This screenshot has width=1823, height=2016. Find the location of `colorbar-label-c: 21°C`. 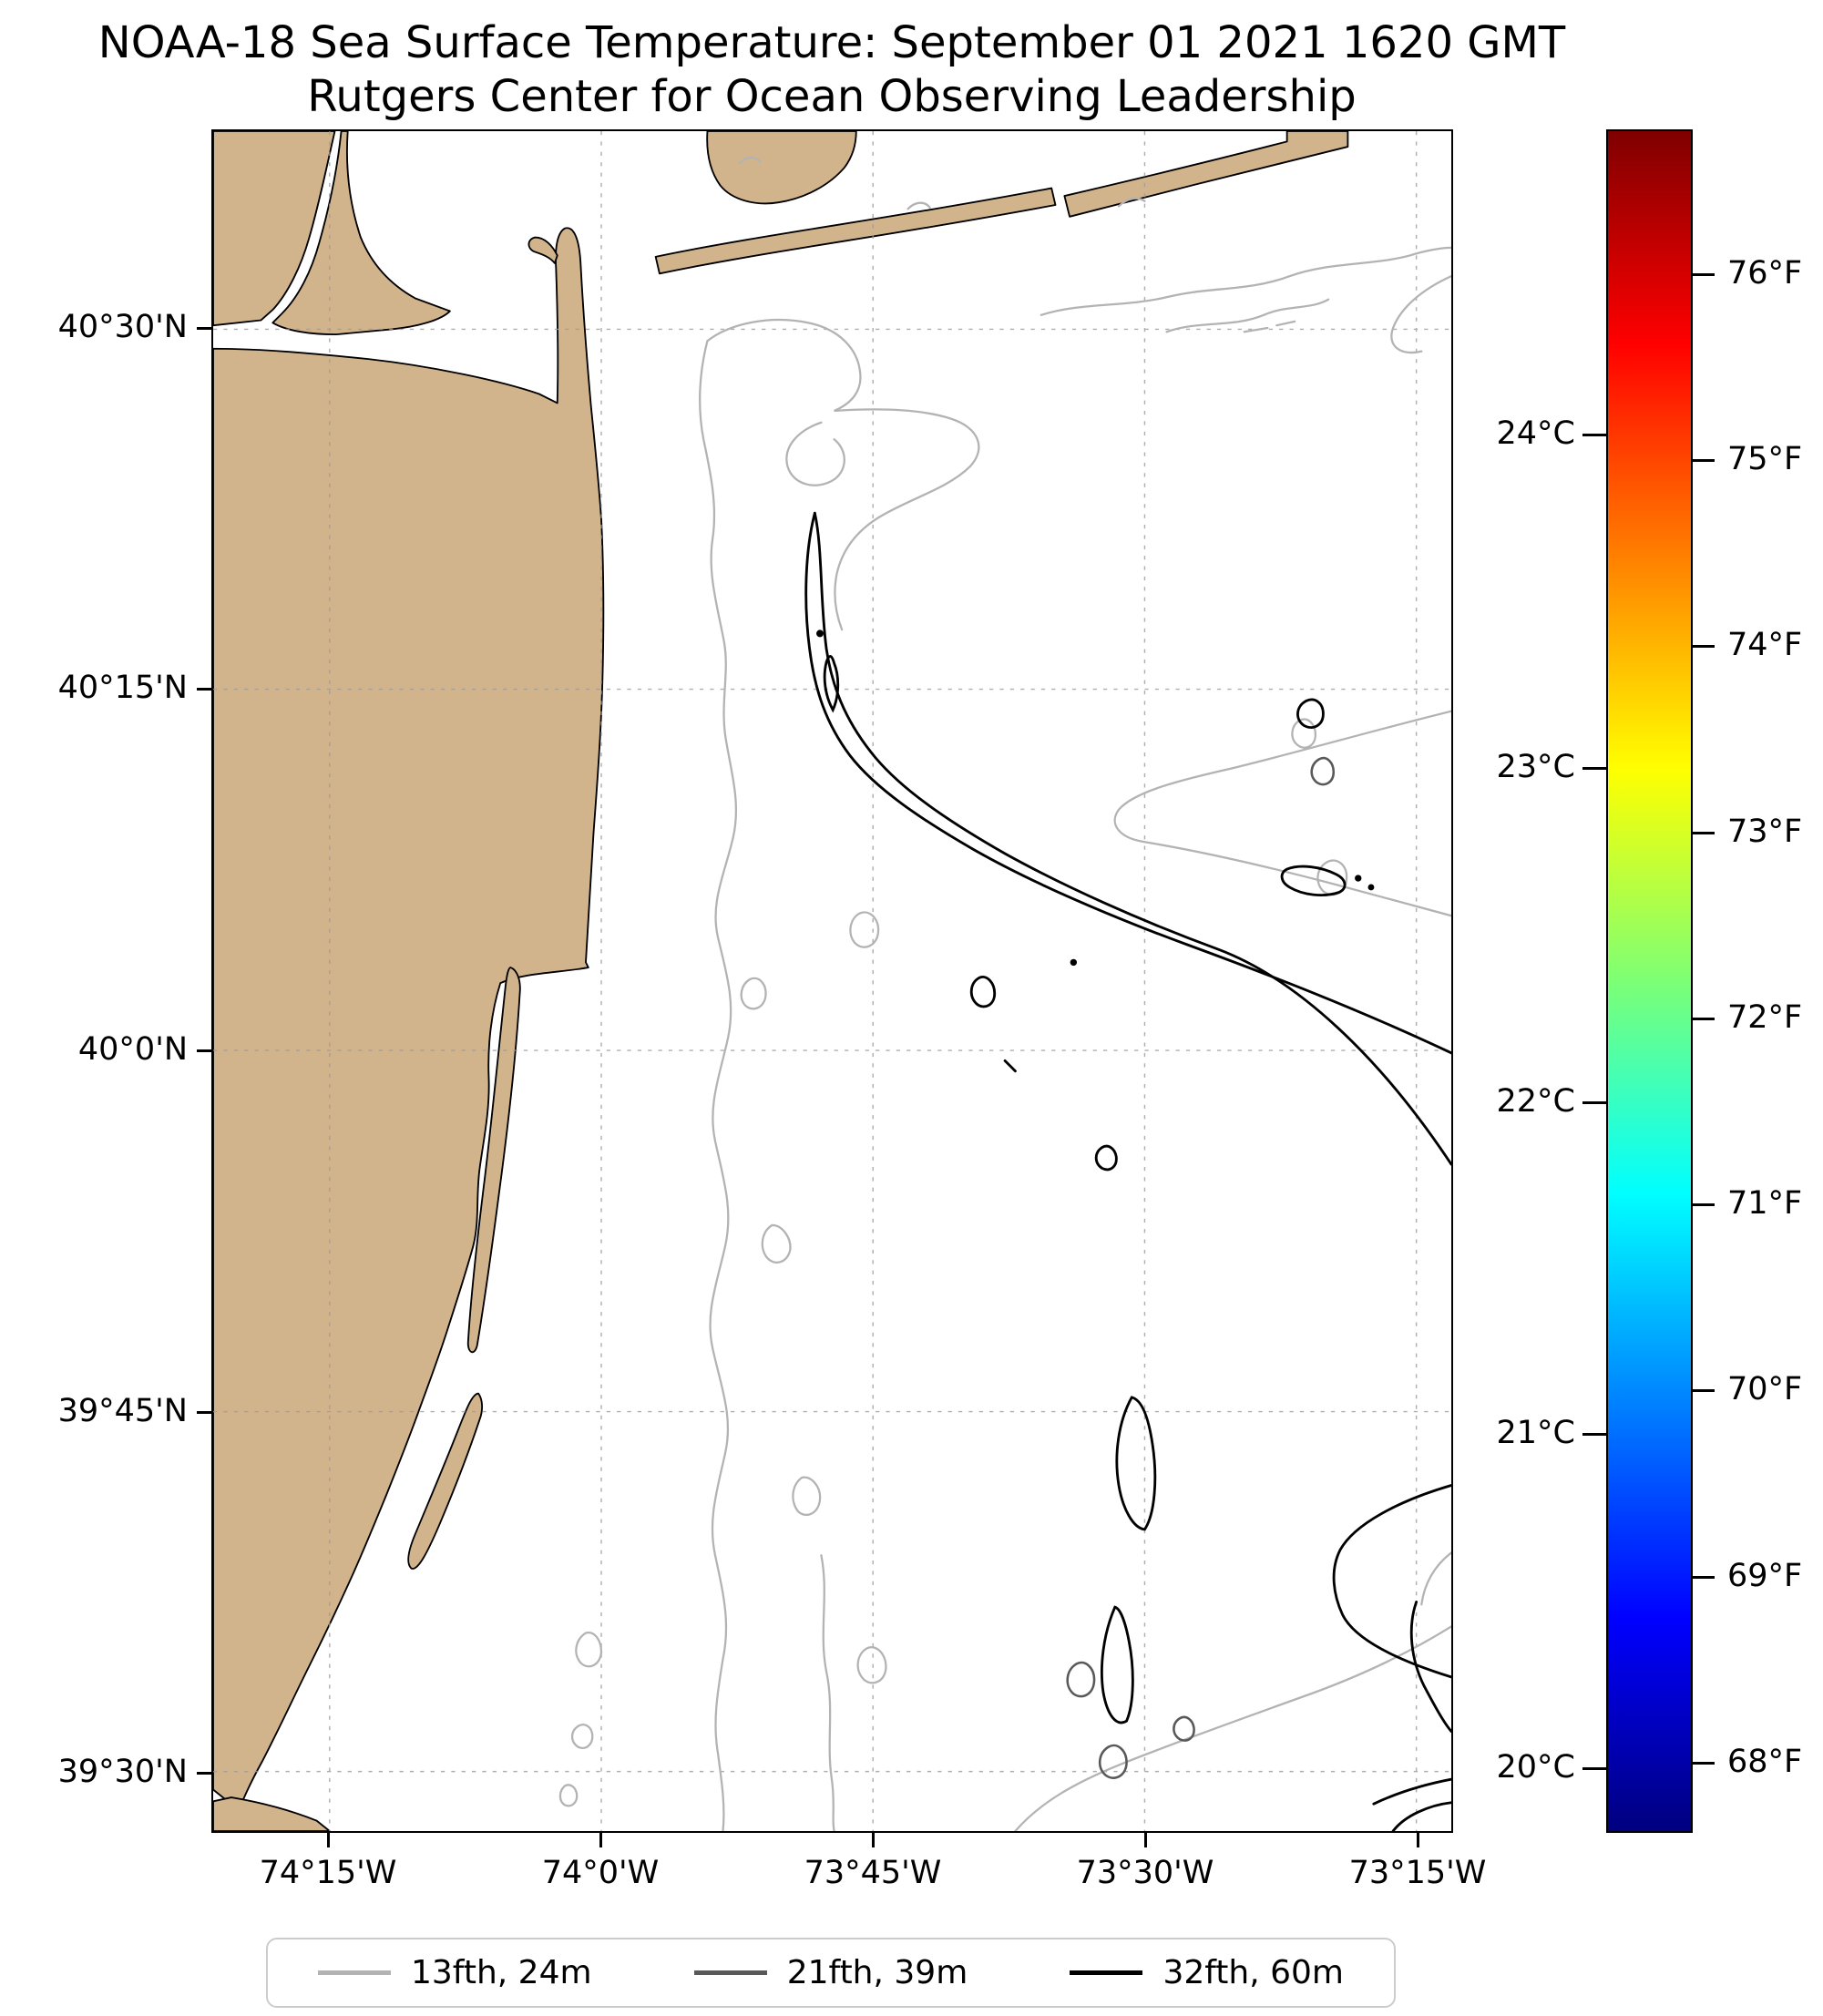

colorbar-label-c: 21°C is located at coordinates (1535, 1433).